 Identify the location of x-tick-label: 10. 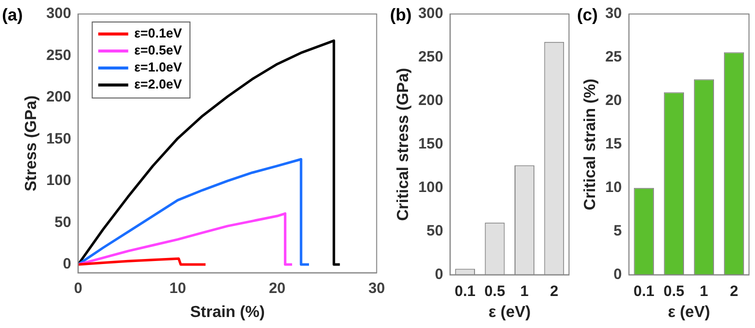
(177, 288).